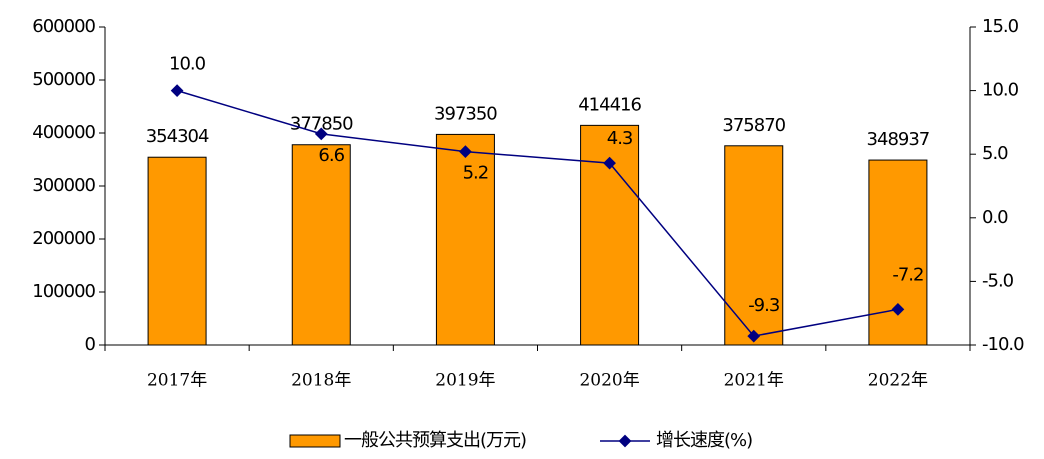 The image size is (1044, 459). I want to click on x-tick-label: 2020年, so click(609, 381).